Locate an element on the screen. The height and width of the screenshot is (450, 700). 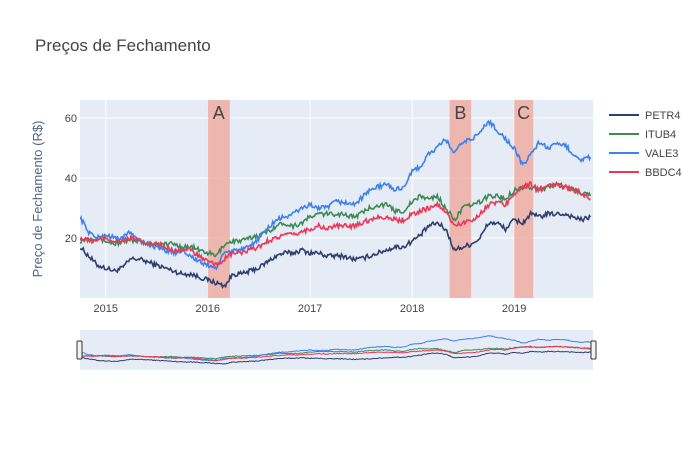
x-tick-label: 2016 is located at coordinates (208, 309).